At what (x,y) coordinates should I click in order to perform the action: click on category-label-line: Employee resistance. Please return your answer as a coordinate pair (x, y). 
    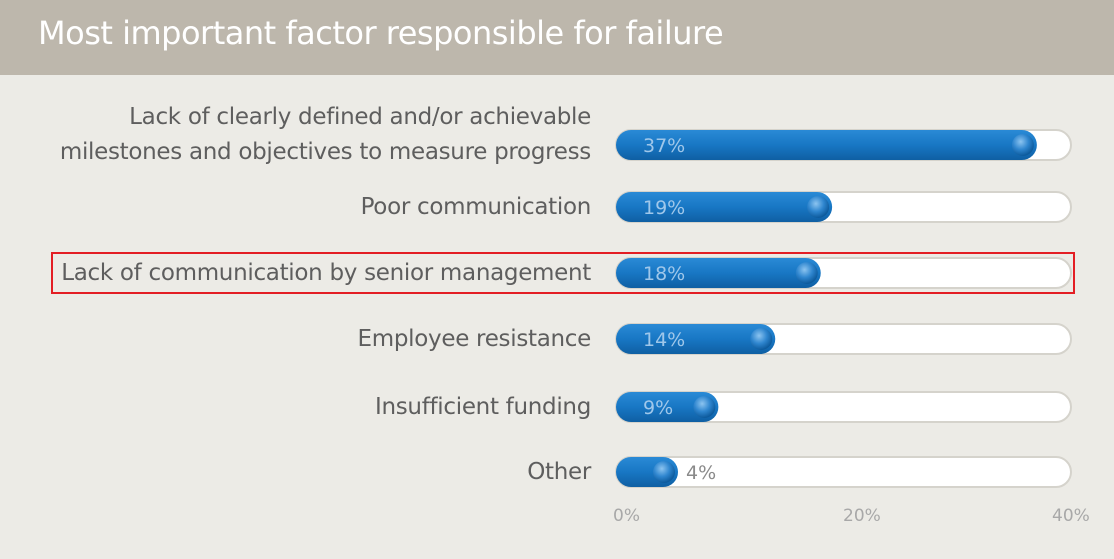
    Looking at the image, I should click on (474, 338).